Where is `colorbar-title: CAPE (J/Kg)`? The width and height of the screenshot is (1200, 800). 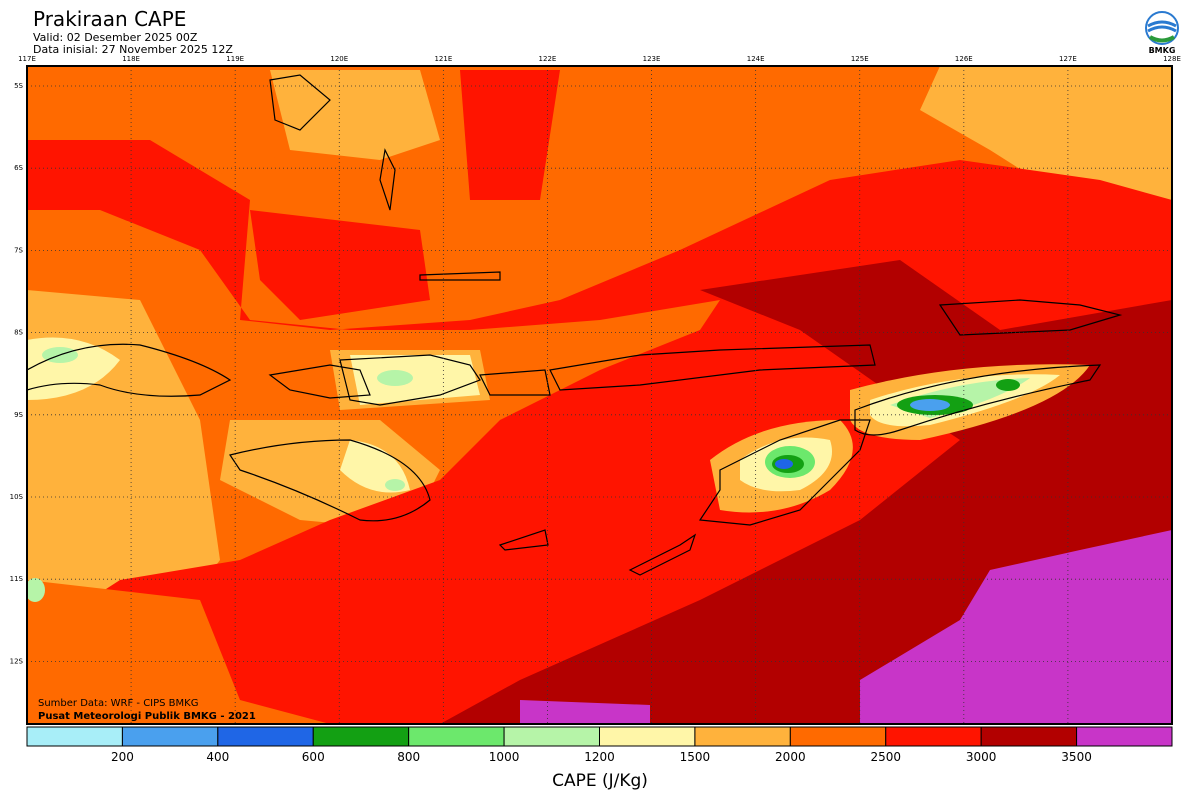
colorbar-title: CAPE (J/Kg) is located at coordinates (600, 781).